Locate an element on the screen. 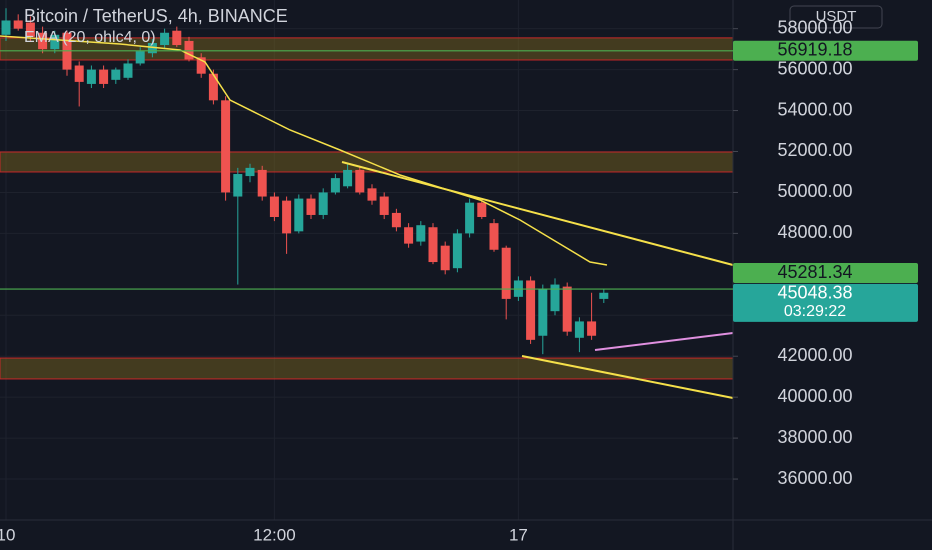 Image resolution: width=932 pixels, height=550 pixels. y-tick-label: 54000.00 is located at coordinates (814, 109).